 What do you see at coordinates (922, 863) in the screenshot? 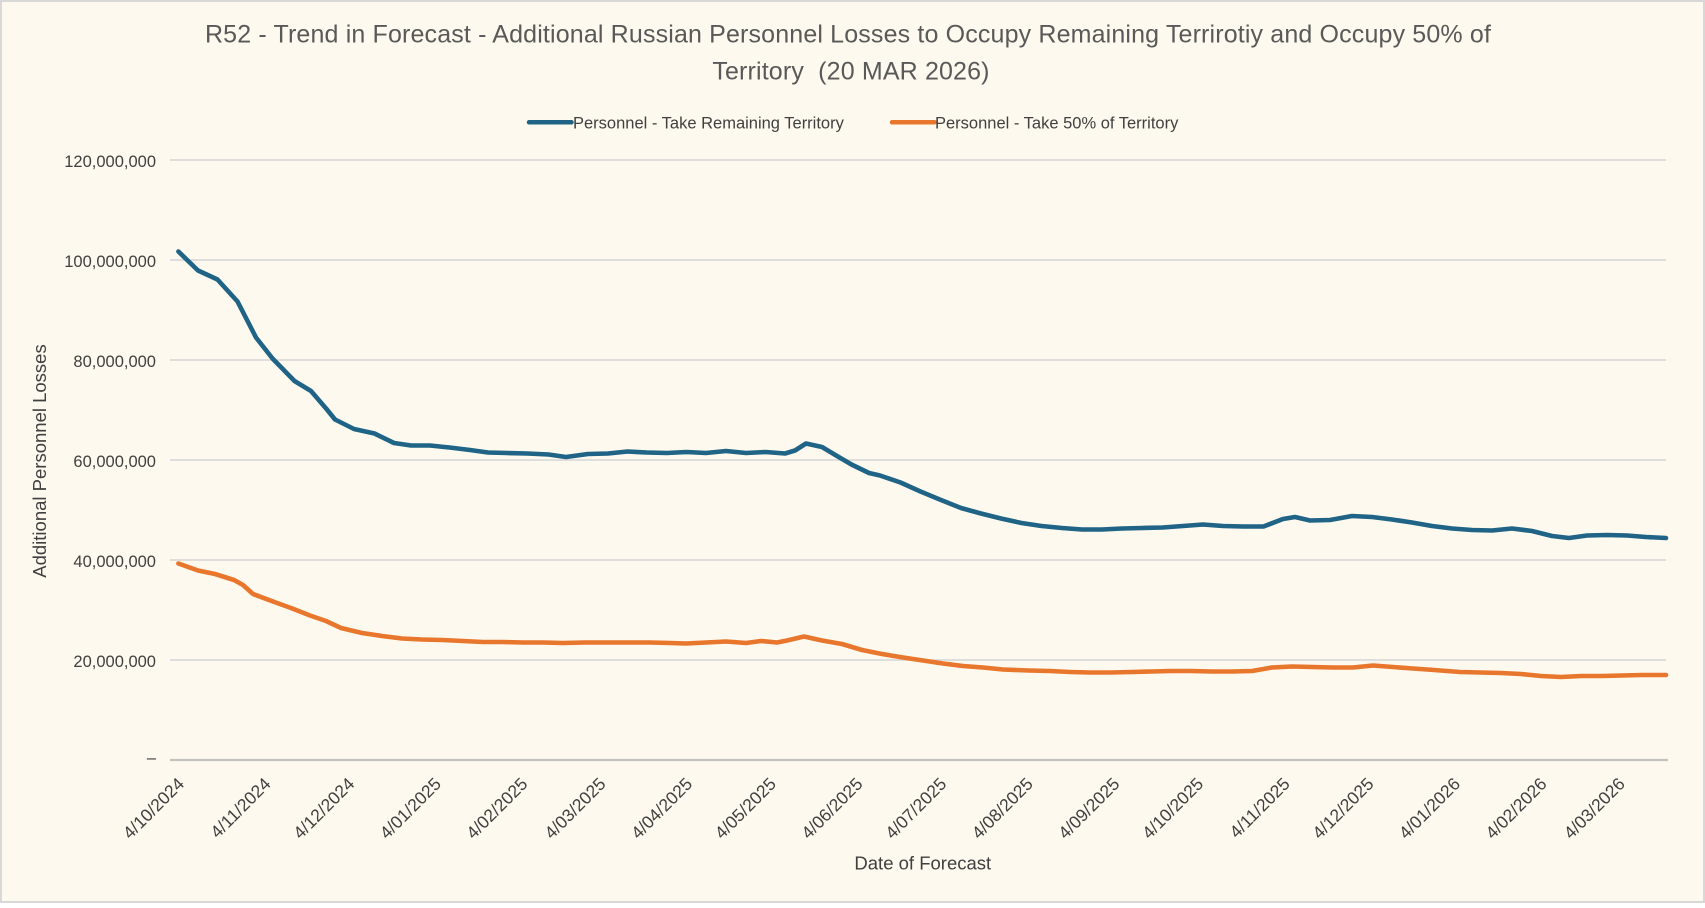
I see `svg-text: Date of Forecast` at bounding box center [922, 863].